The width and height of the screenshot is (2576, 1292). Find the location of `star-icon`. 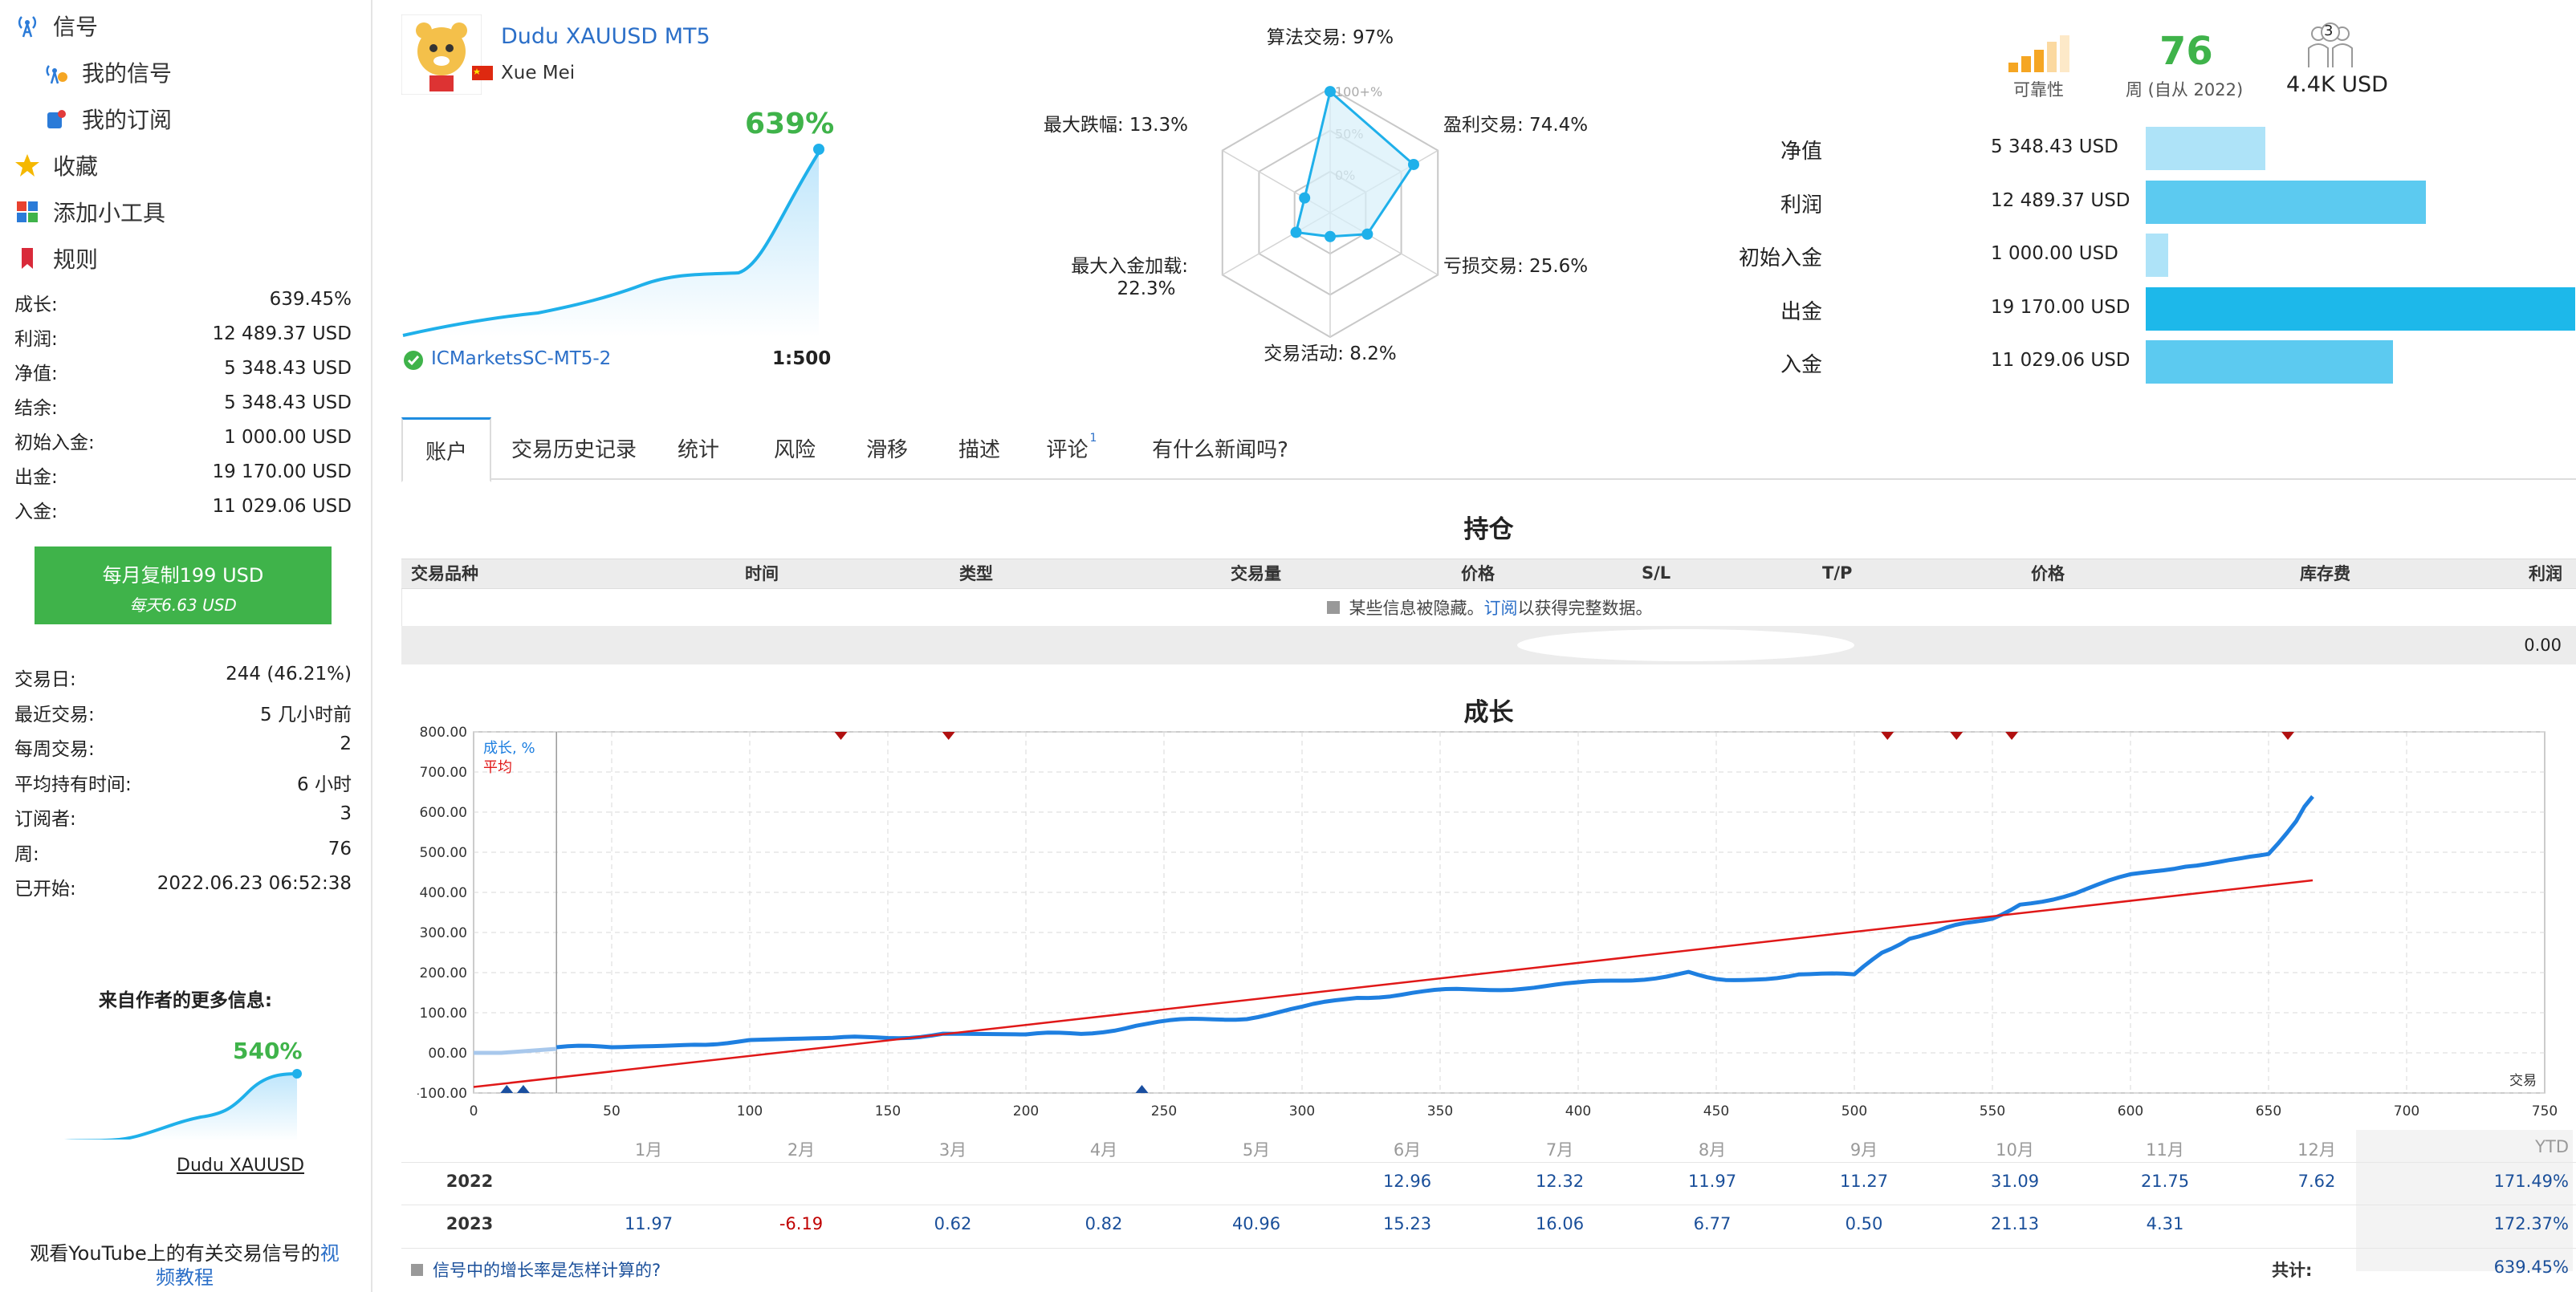

star-icon is located at coordinates (27, 165).